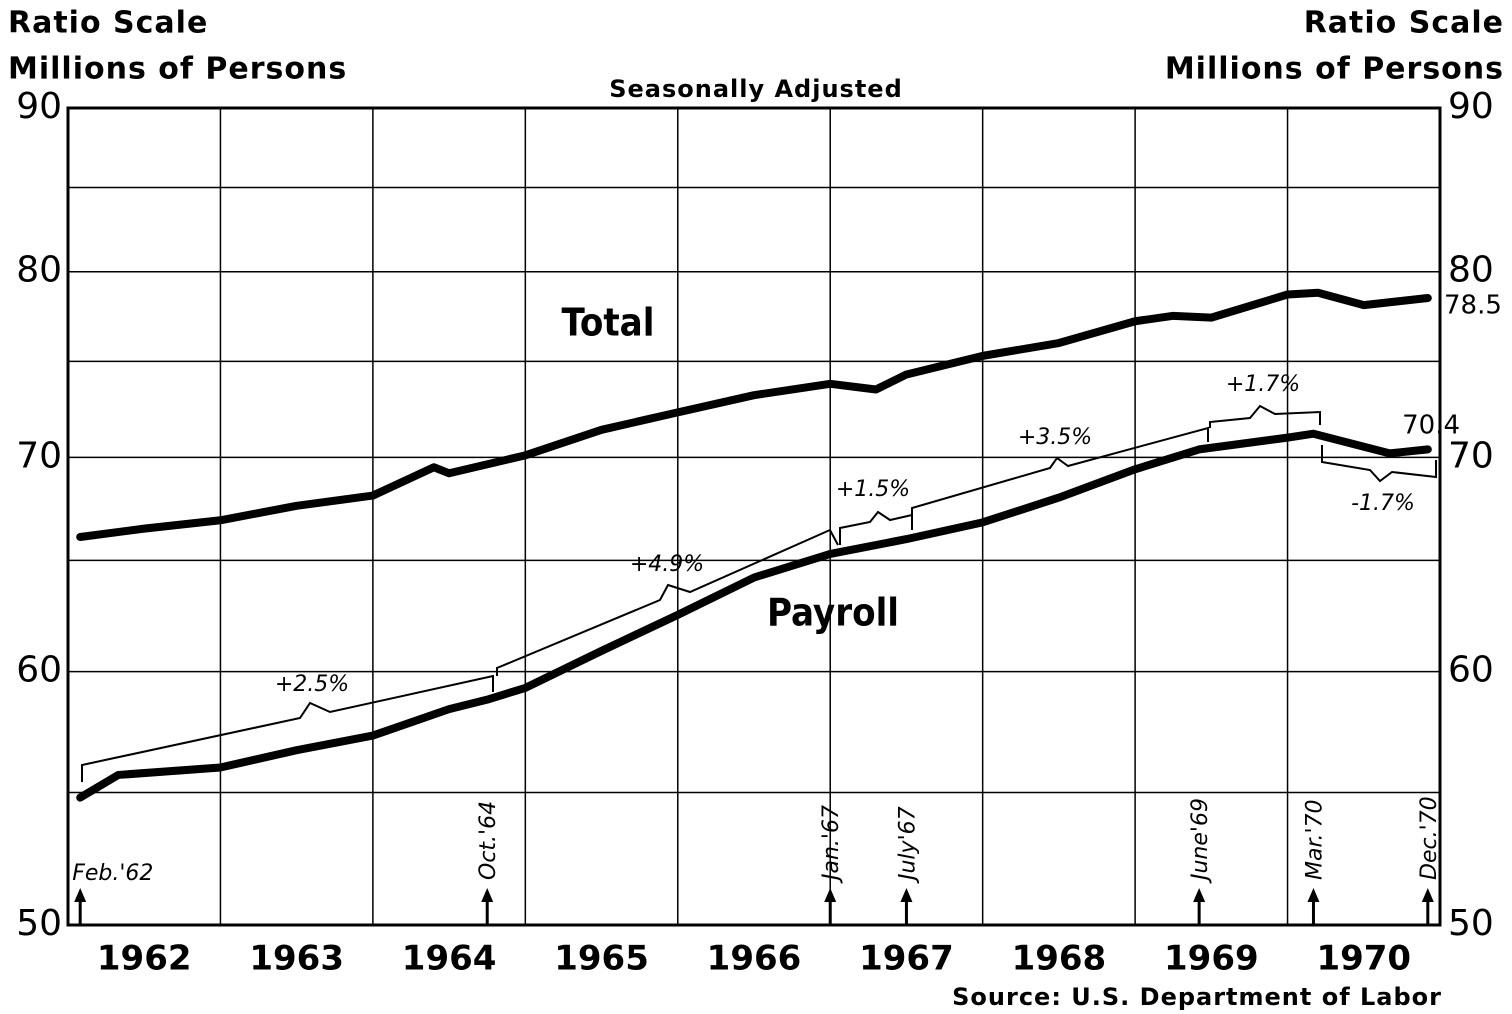  I want to click on event-label: Feb.'62, so click(112, 873).